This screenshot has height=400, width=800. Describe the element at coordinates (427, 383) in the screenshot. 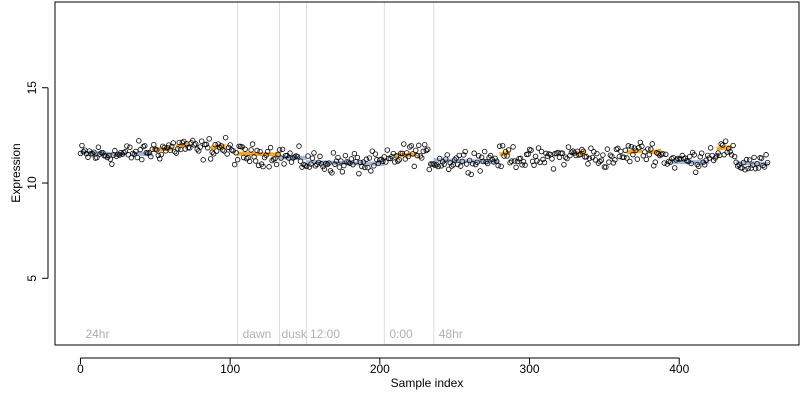

I see `x-axis-label: Sample index` at that location.